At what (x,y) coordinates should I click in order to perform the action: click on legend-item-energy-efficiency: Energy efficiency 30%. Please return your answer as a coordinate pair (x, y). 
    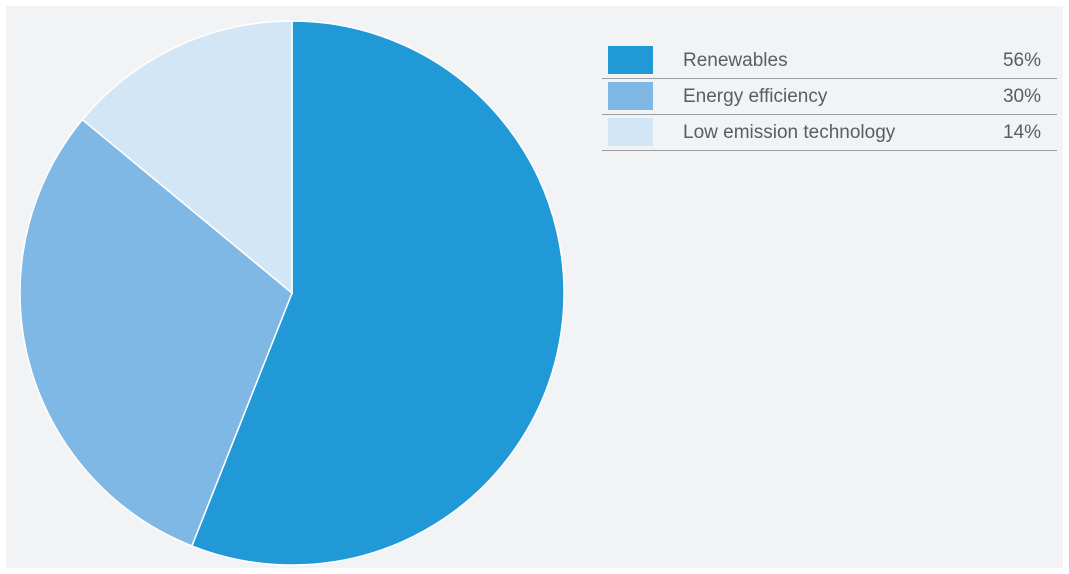
    Looking at the image, I should click on (829, 97).